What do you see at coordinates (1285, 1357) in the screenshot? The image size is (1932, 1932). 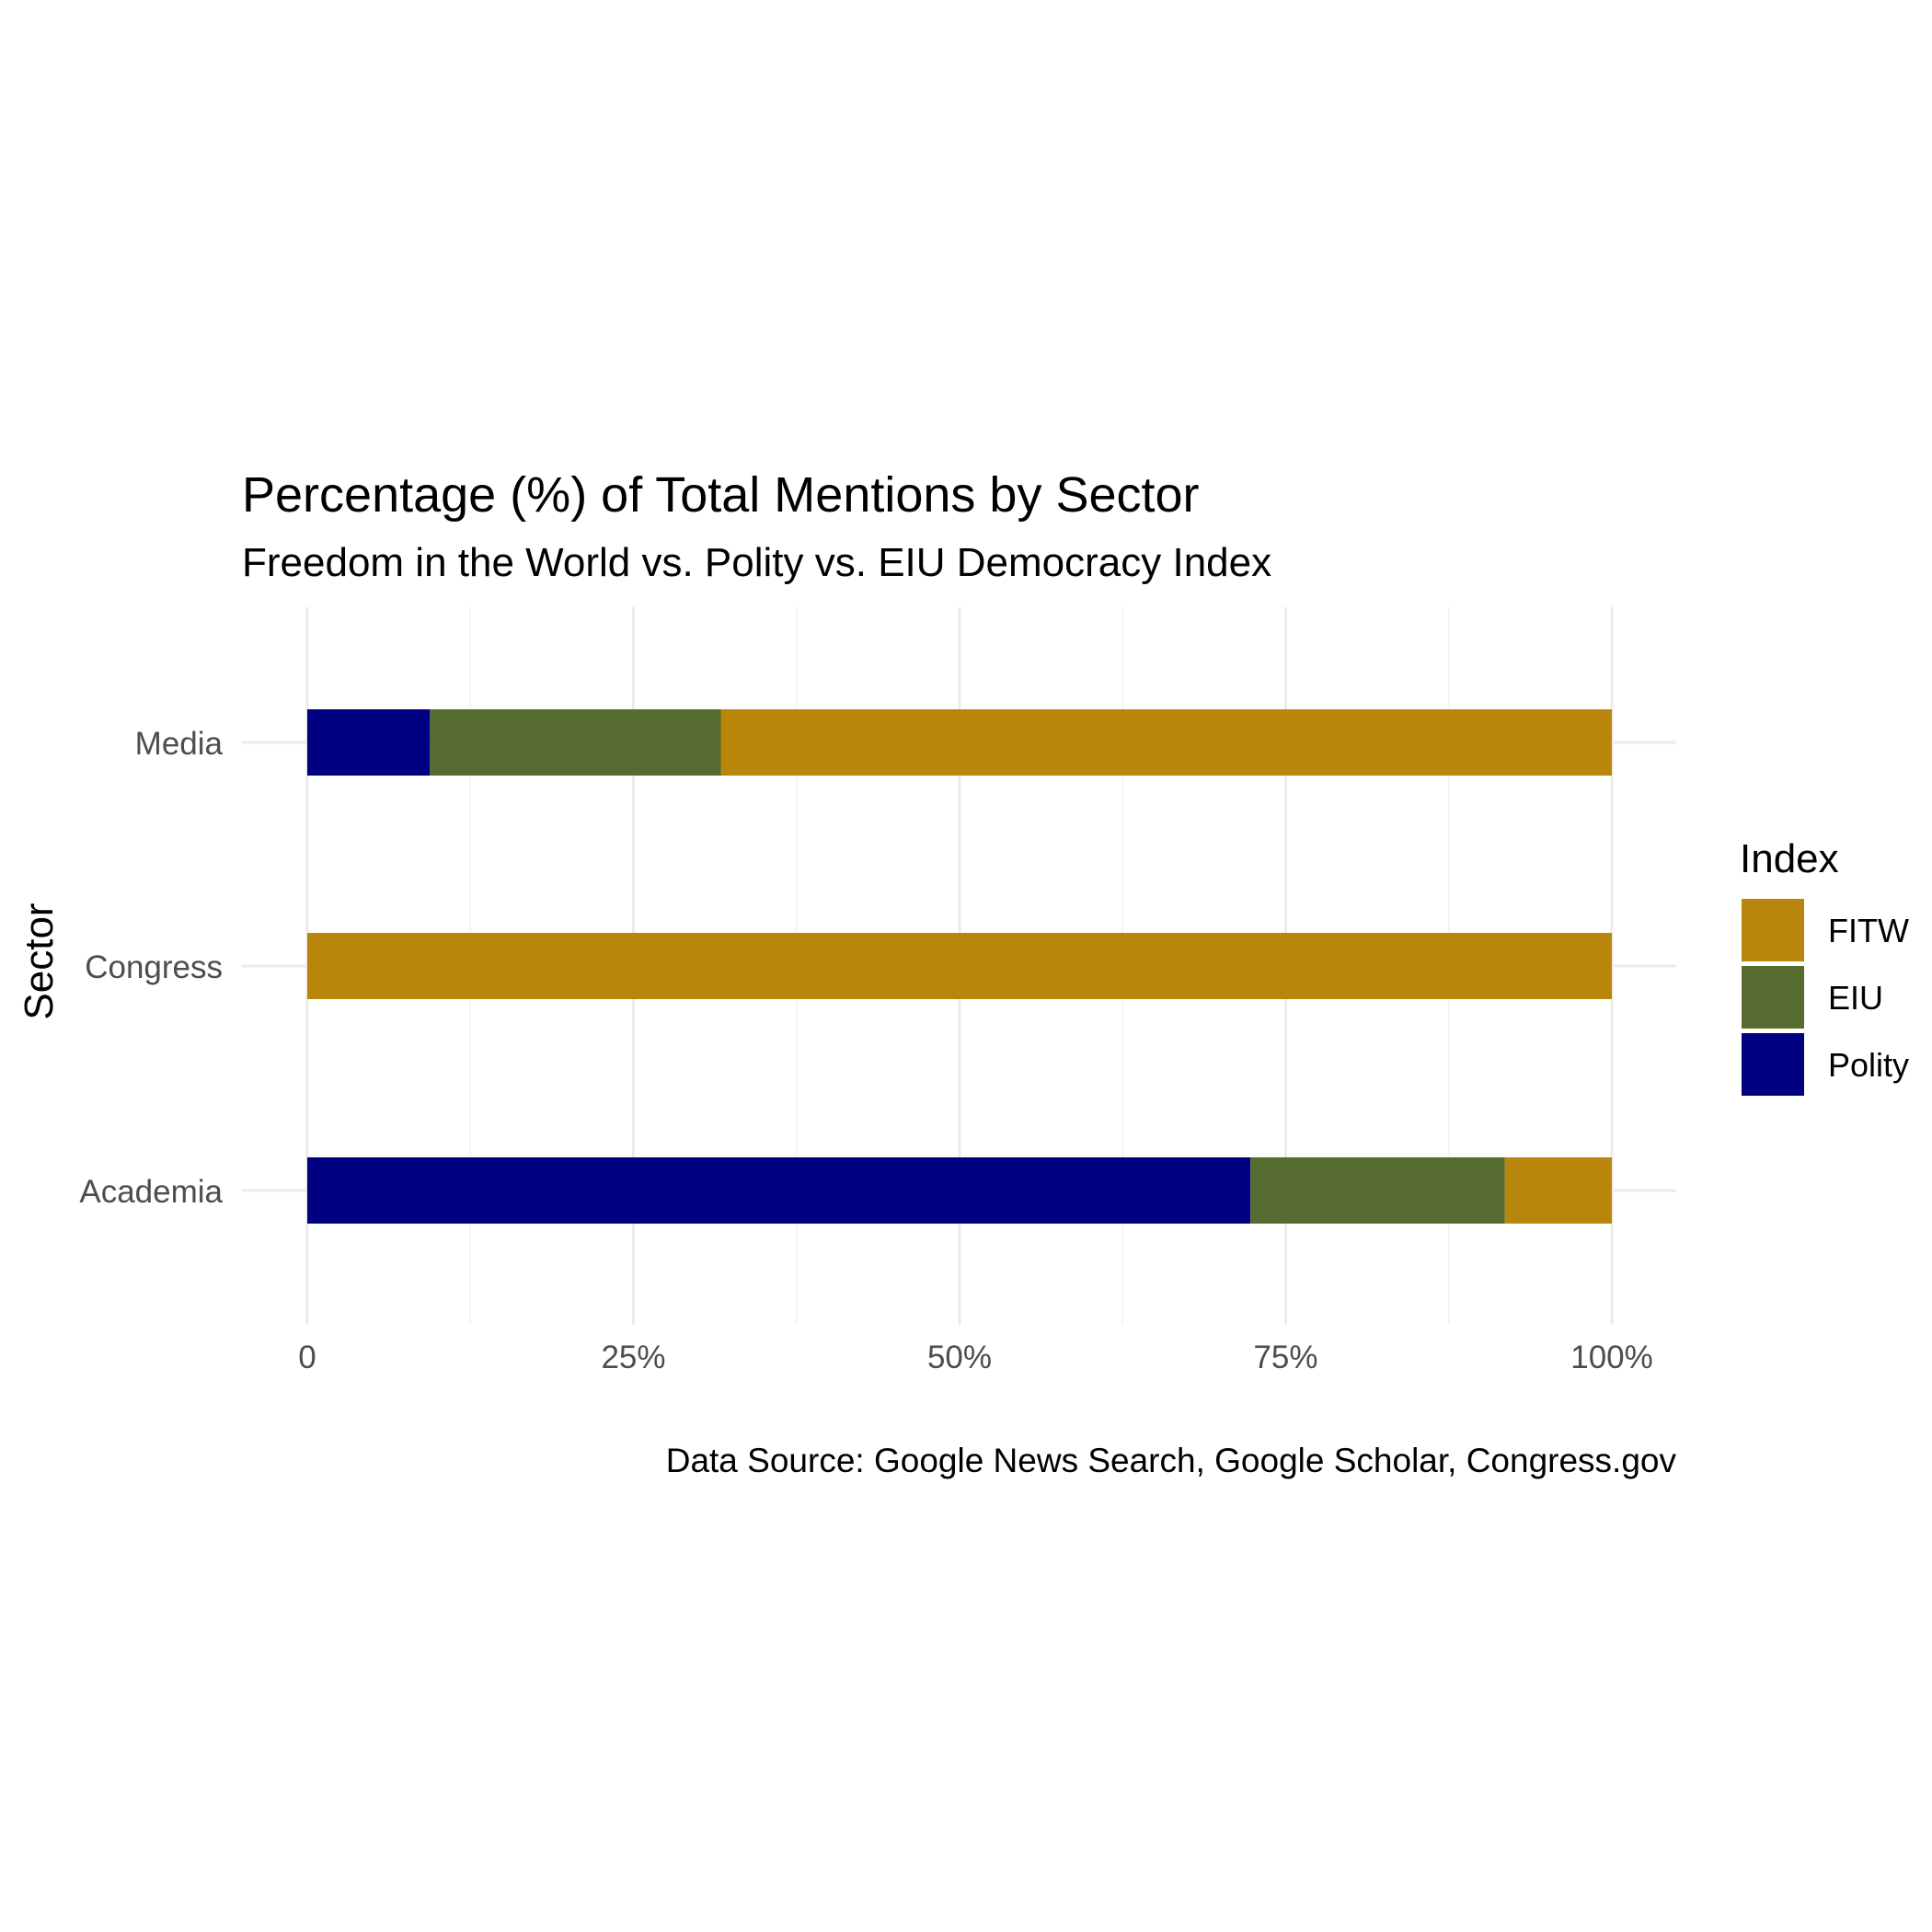 I see `x-tick-label: 75%` at bounding box center [1285, 1357].